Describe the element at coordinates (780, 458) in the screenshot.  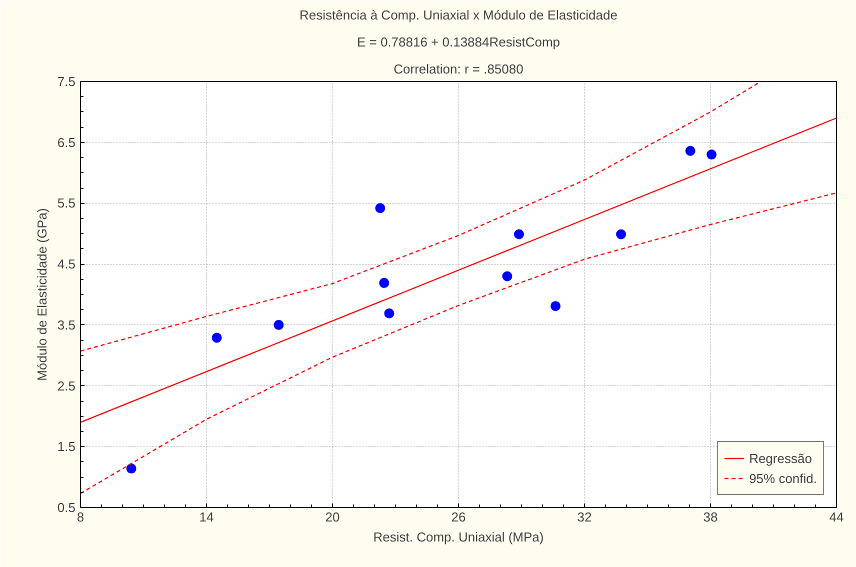
I see `legend-label: Regressão` at that location.